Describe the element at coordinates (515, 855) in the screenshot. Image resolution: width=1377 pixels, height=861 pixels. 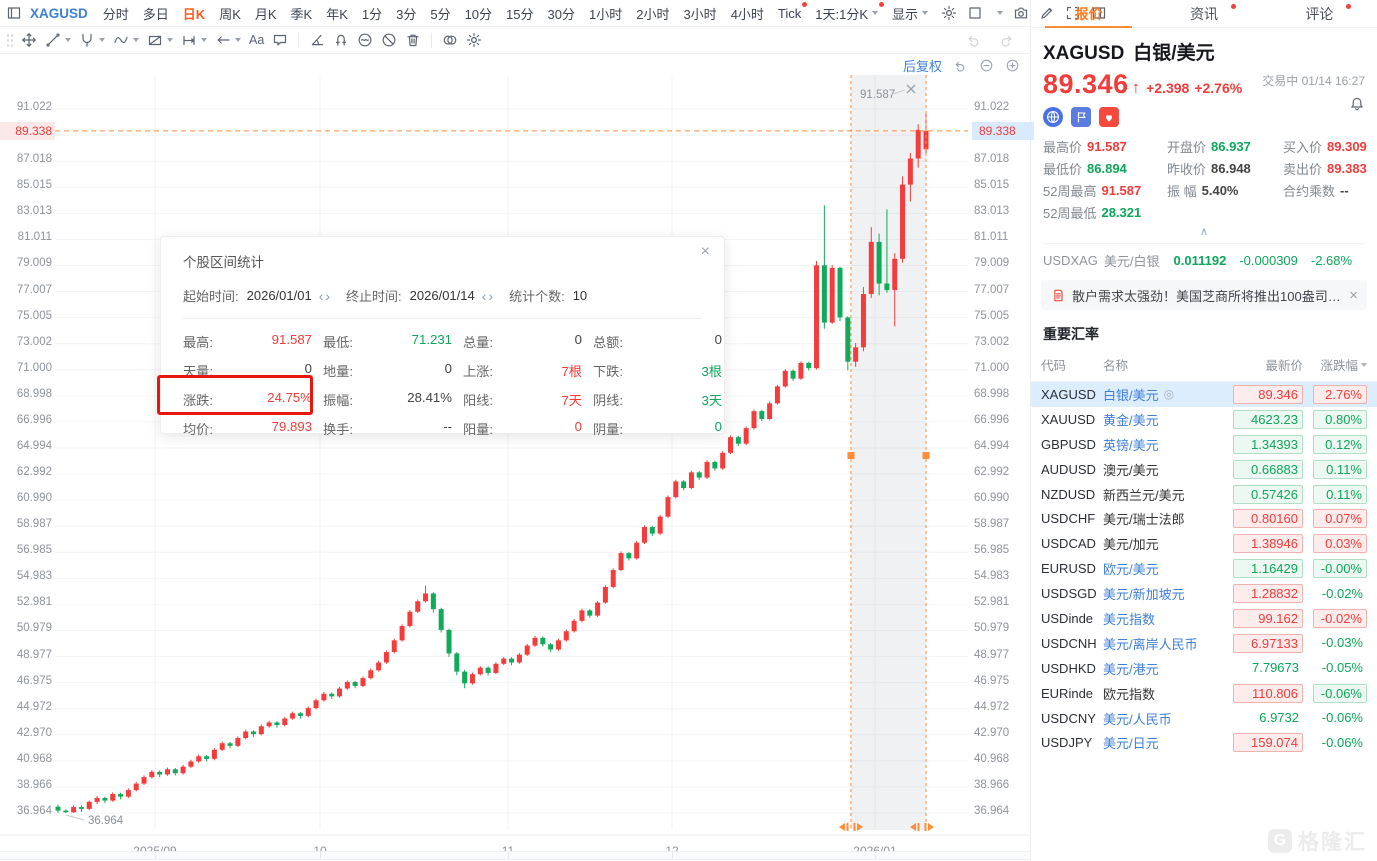
I see `chart-scroll-strip` at that location.